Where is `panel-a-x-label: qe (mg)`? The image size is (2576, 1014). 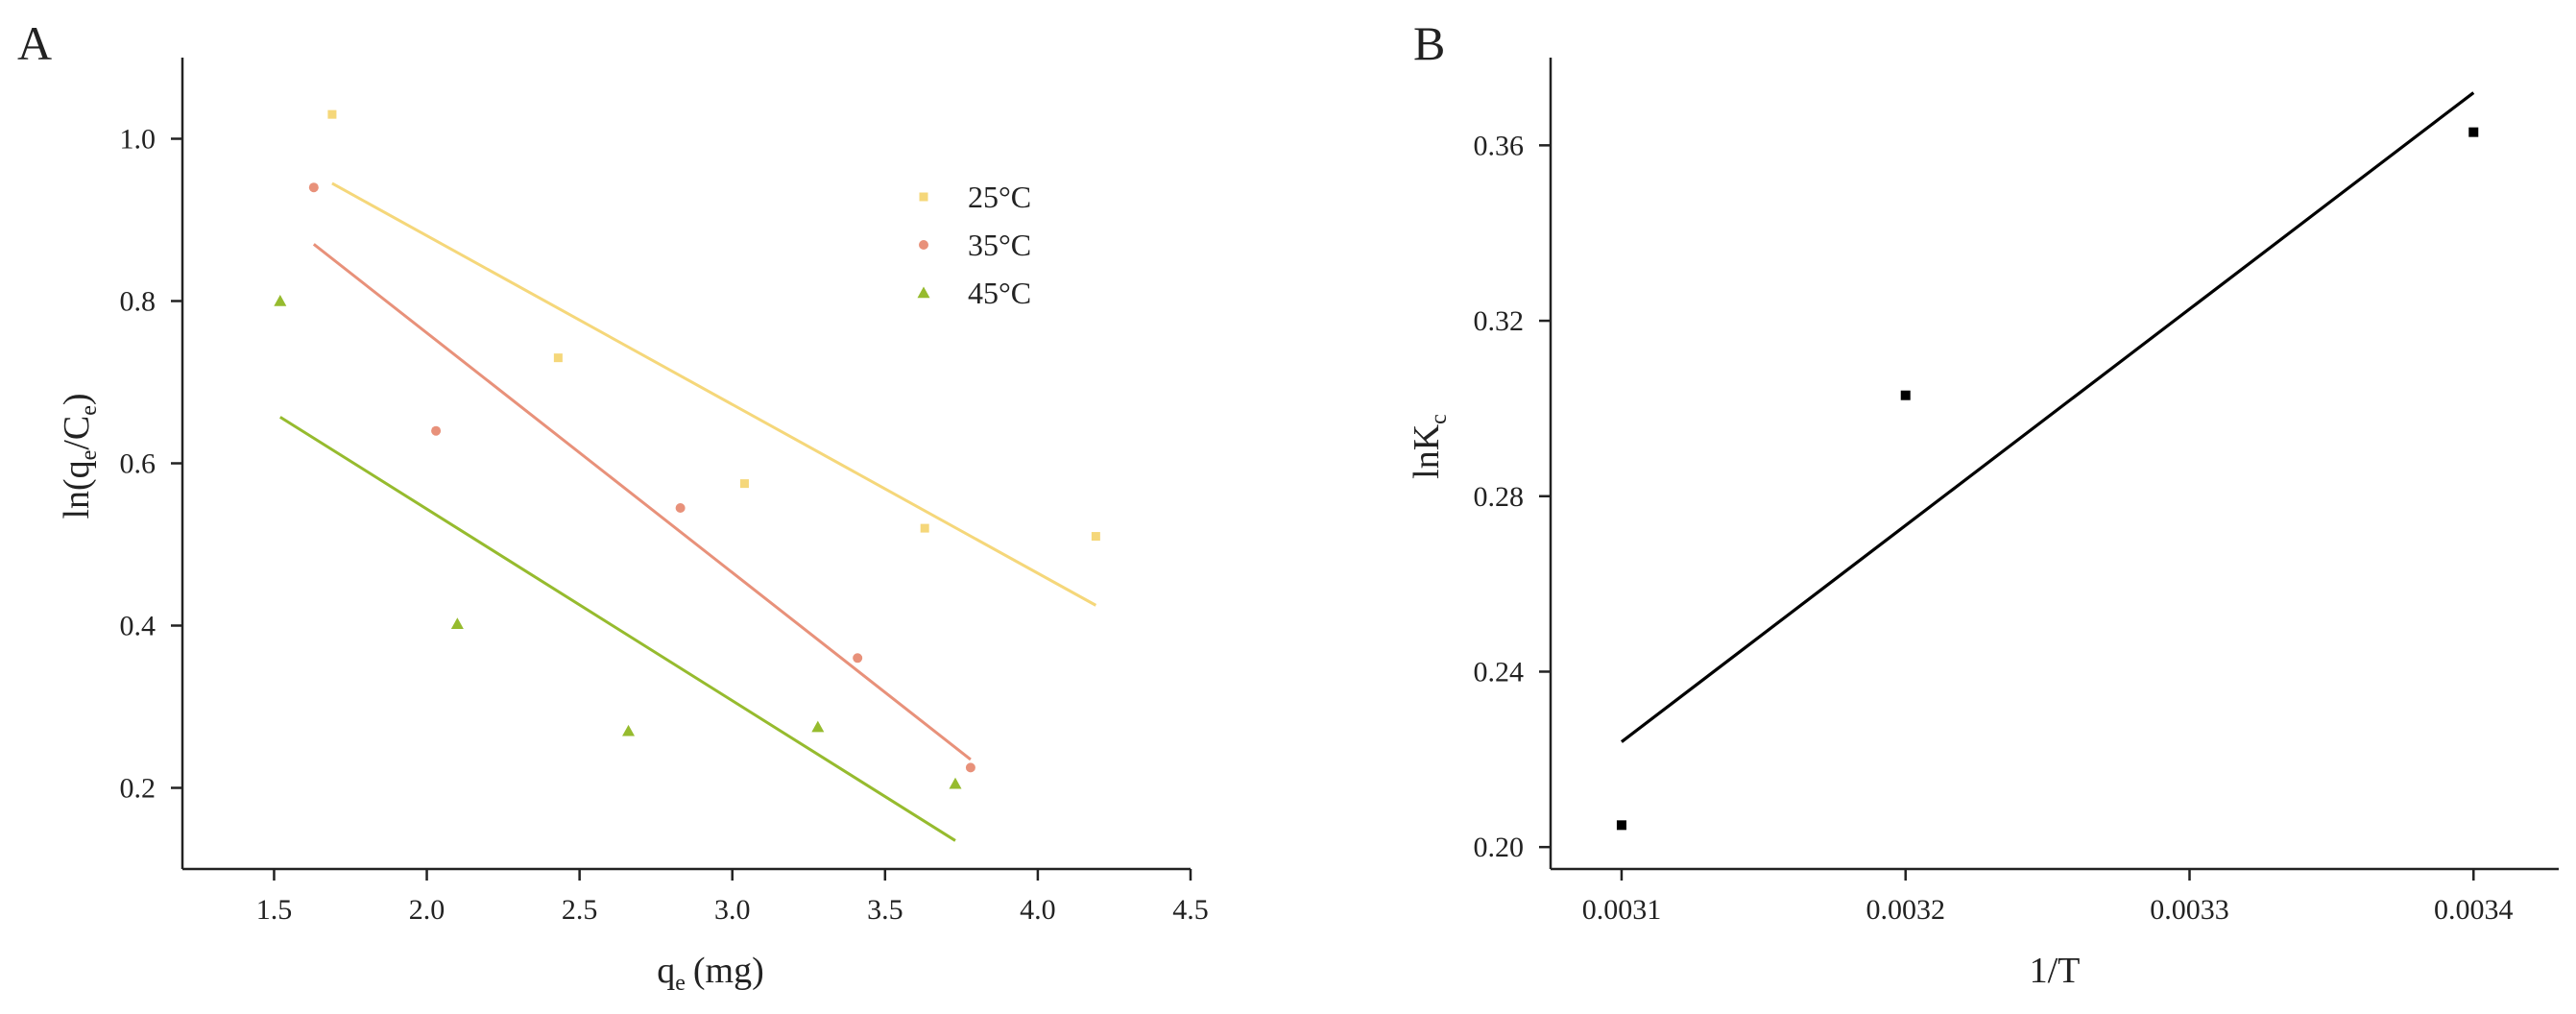
panel-a-x-label: qe (mg) is located at coordinates (710, 973).